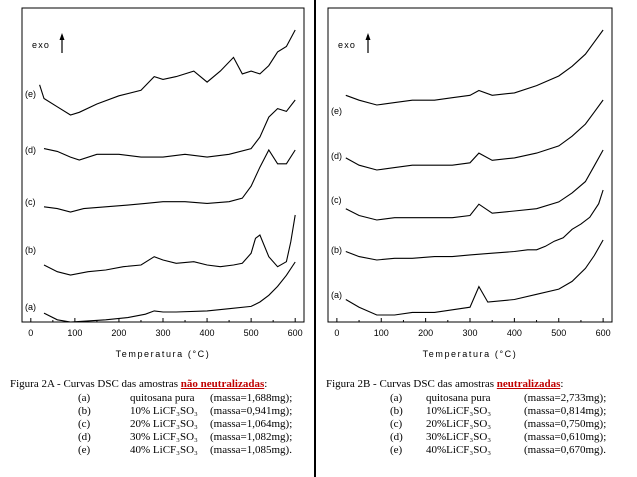  I want to click on caption-row-sample: 40% LiCF₃SO₃, so click(164, 450).